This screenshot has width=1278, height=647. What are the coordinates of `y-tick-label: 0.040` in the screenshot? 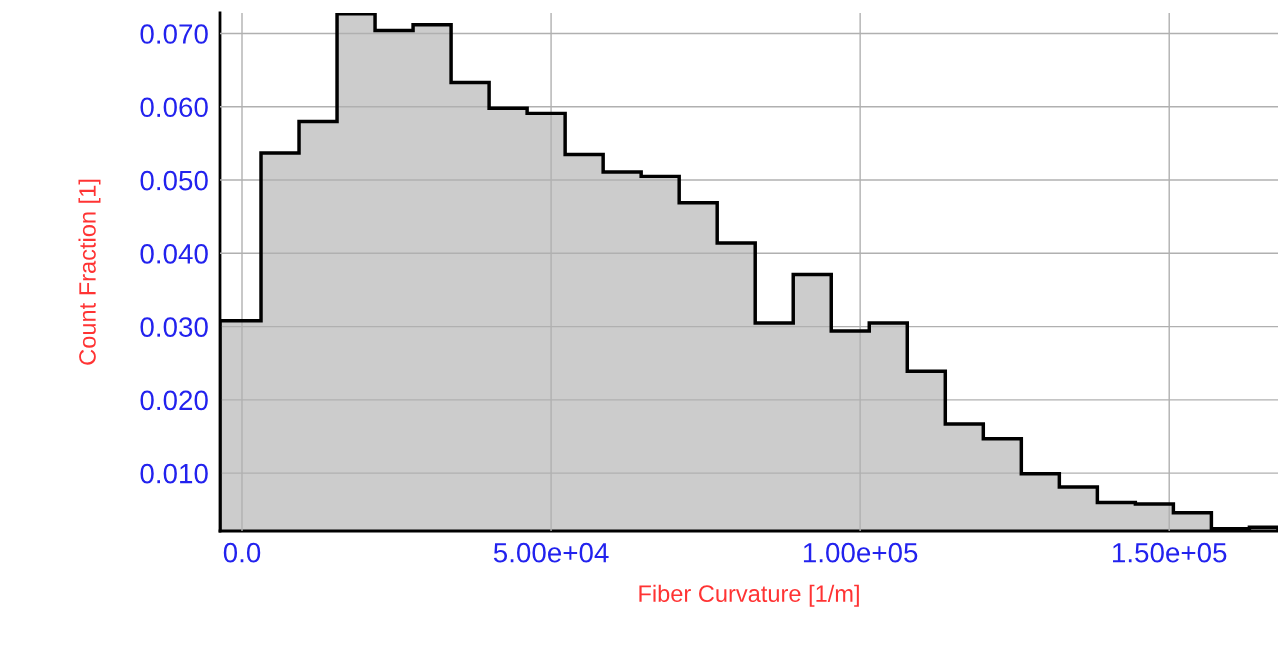 It's located at (174, 253).